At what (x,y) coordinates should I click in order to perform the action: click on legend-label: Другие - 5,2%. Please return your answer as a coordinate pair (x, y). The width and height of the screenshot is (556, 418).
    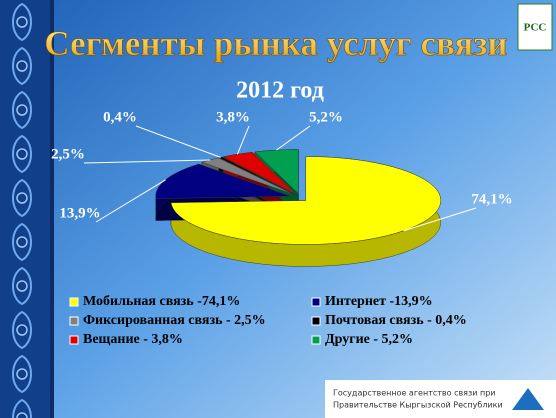
    Looking at the image, I should click on (369, 339).